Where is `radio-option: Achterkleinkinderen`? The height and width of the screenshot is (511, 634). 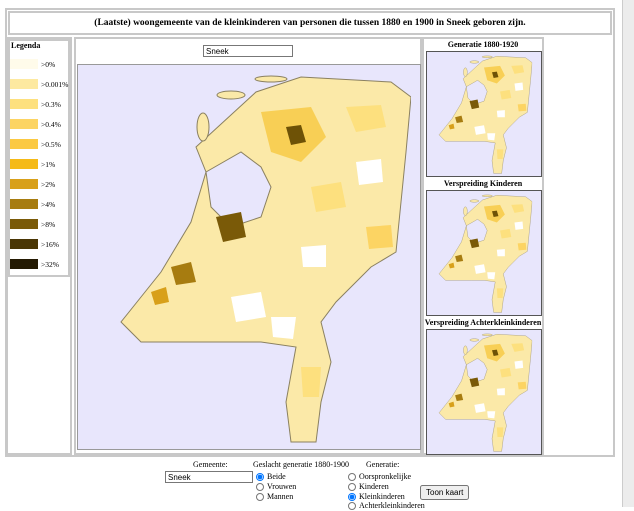
radio-option: Achterkleinkinderen is located at coordinates (386, 505).